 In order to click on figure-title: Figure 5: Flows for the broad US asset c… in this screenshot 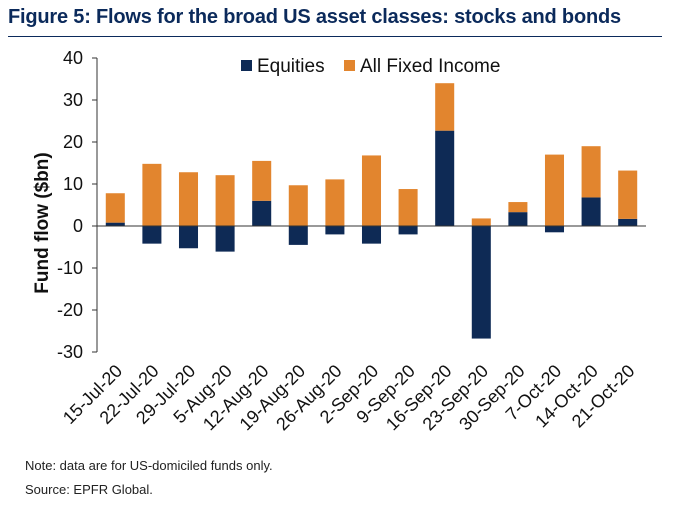, I will do `click(314, 17)`.